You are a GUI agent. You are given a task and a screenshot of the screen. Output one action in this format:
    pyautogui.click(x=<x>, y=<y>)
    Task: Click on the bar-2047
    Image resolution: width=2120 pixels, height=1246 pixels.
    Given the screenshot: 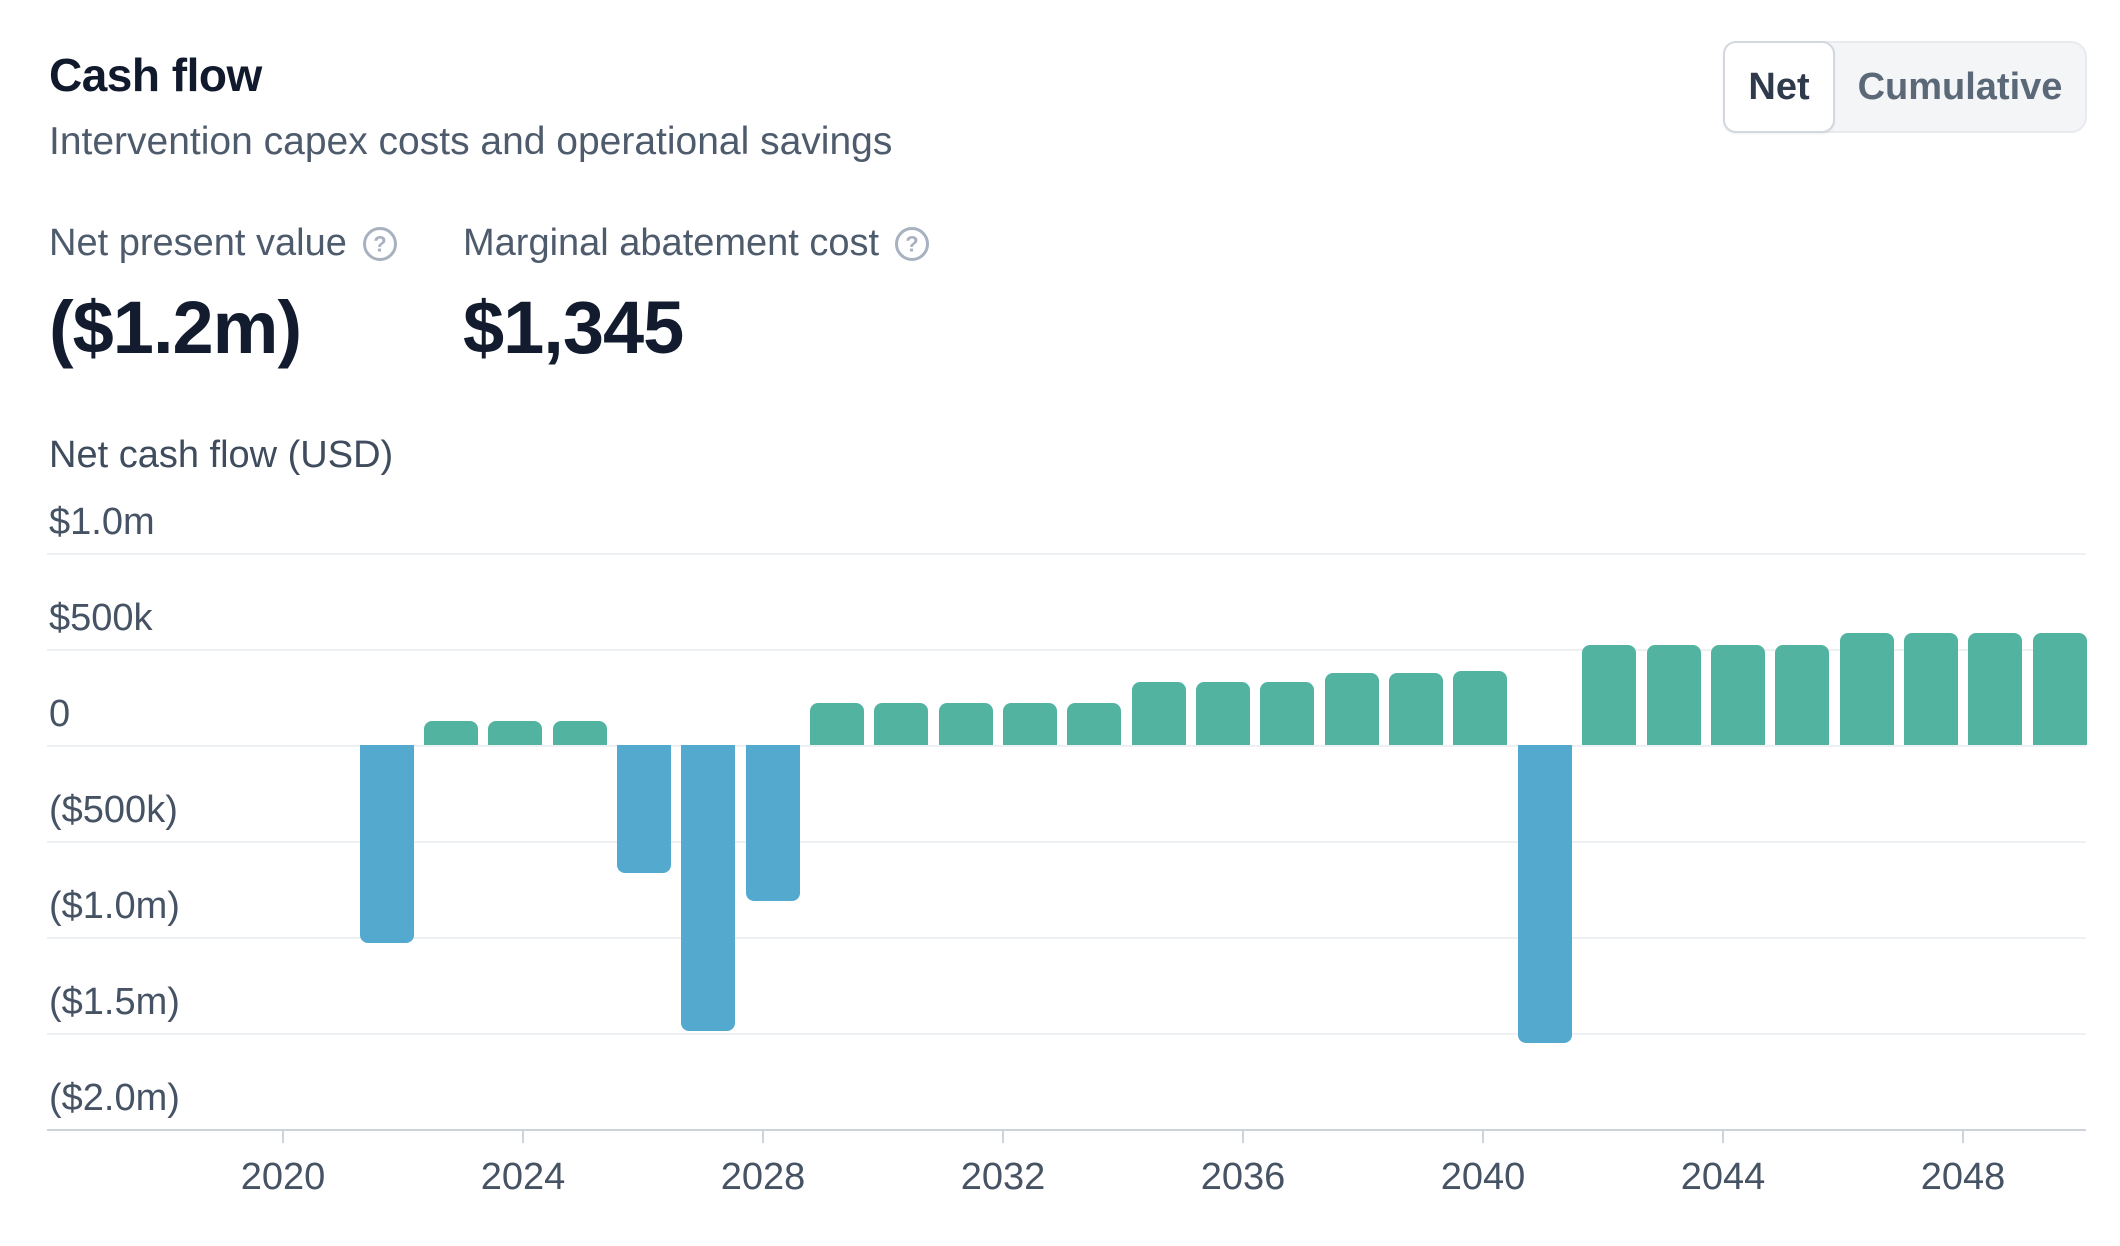 What is the action you would take?
    pyautogui.click(x=1995, y=689)
    